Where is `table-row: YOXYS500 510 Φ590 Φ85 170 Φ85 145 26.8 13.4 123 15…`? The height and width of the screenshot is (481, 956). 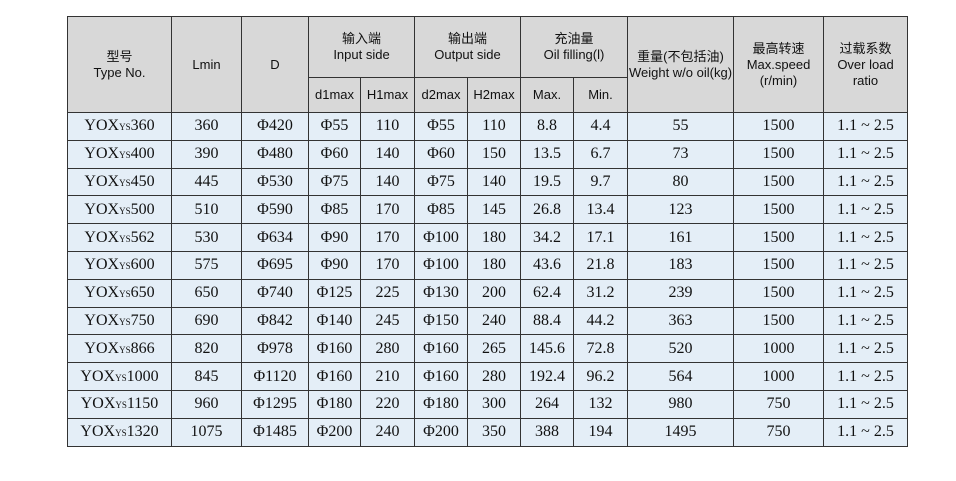
table-row: YOXYS500 510 Φ590 Φ85 170 Φ85 145 26.8 13.4 123 15… is located at coordinates (487, 210).